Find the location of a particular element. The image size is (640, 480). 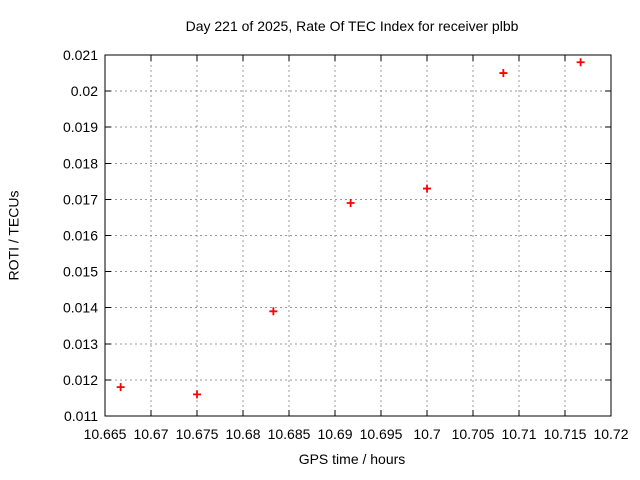

y-tick-label: 0.02 is located at coordinates (84, 91).